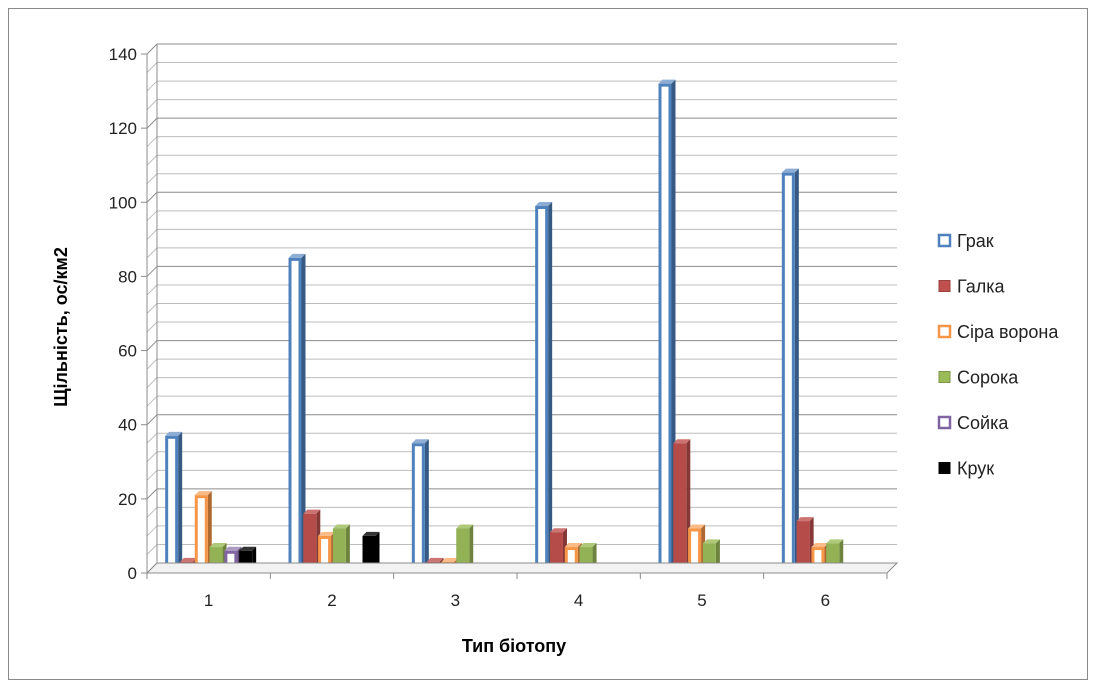 Image resolution: width=1097 pixels, height=689 pixels. I want to click on legend-item: Крук, so click(966, 469).